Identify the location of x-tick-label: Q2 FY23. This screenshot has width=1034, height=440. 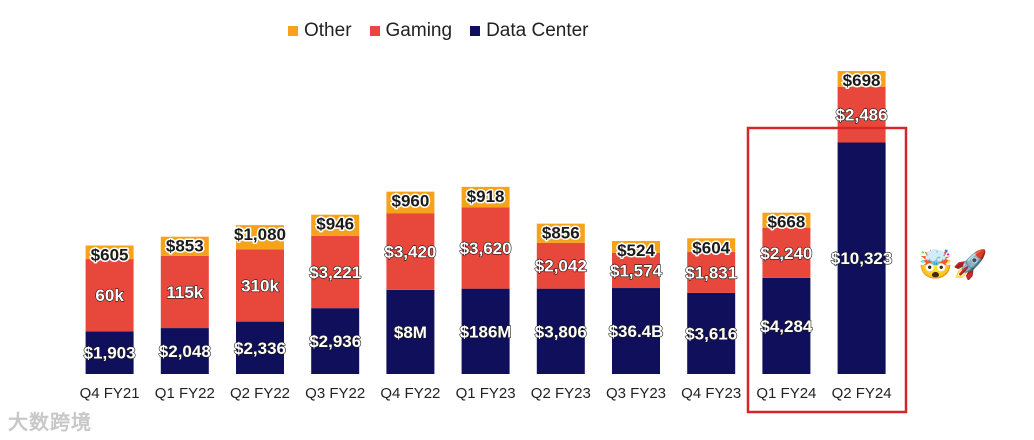
(561, 393).